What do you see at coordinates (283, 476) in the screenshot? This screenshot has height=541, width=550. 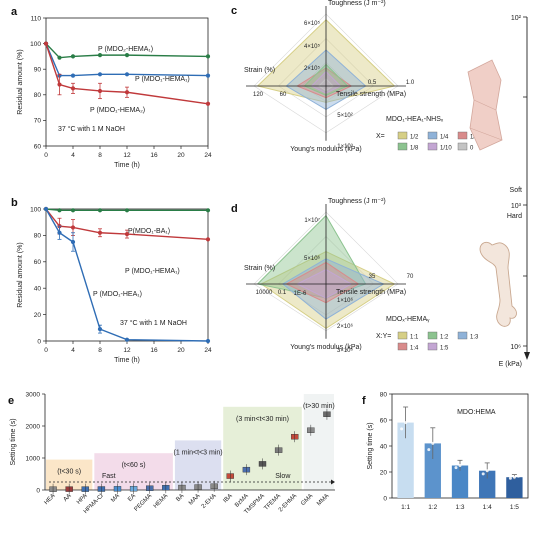 I see `slow-label: Slow` at bounding box center [283, 476].